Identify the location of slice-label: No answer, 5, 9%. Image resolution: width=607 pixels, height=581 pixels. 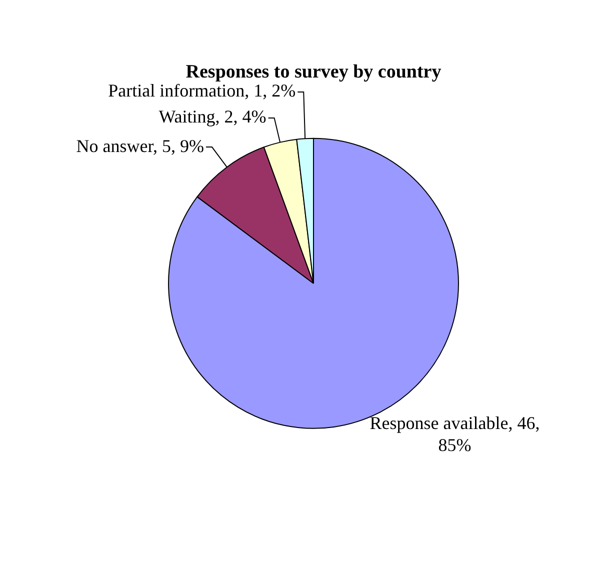
(140, 146).